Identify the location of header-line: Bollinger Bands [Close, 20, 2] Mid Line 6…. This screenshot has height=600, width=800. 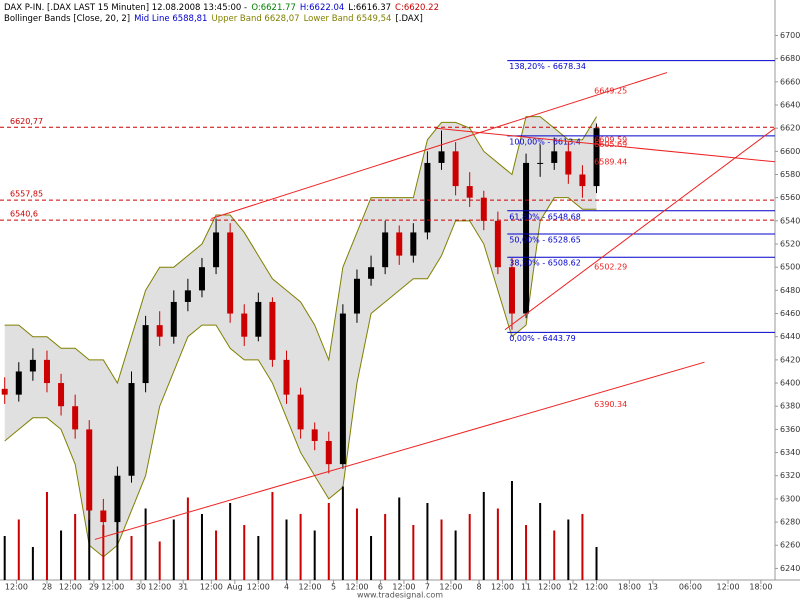
(213, 19).